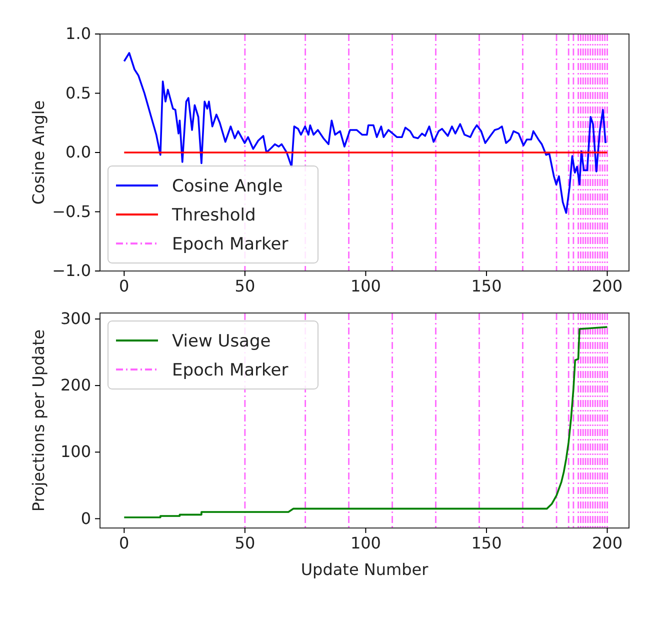  I want to click on x-axis-title: Update Number, so click(364, 569).